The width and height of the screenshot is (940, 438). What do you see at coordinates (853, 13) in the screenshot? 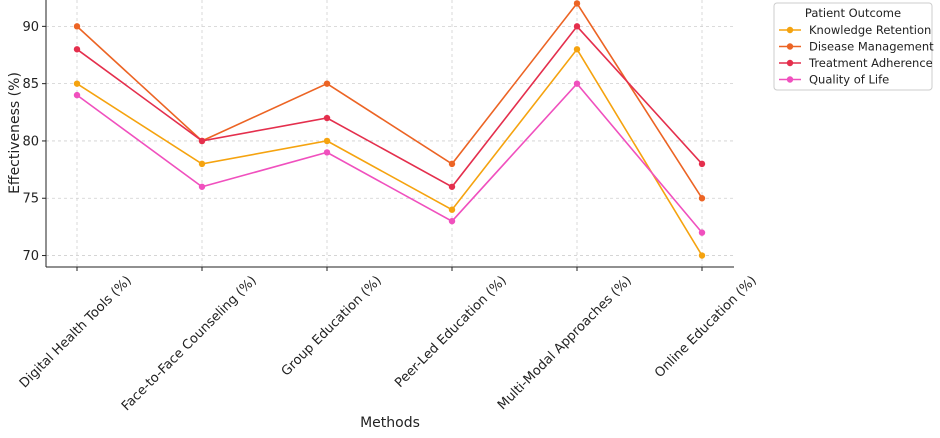
I see `legend-title: Patient Outcome` at bounding box center [853, 13].